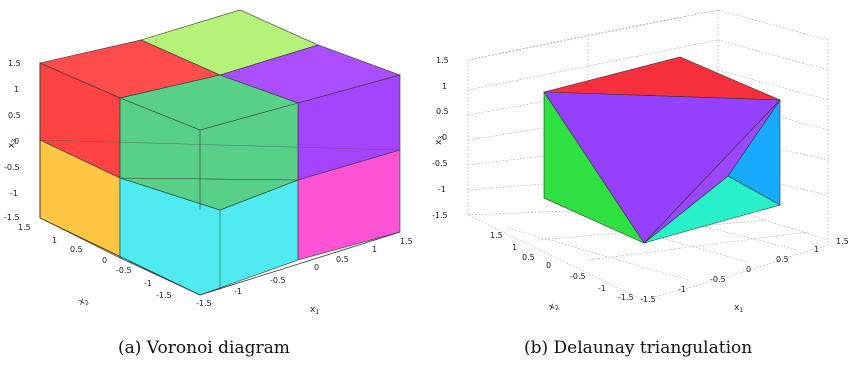 Image resolution: width=856 pixels, height=367 pixels. What do you see at coordinates (594, 167) in the screenshot?
I see `face-green-left` at bounding box center [594, 167].